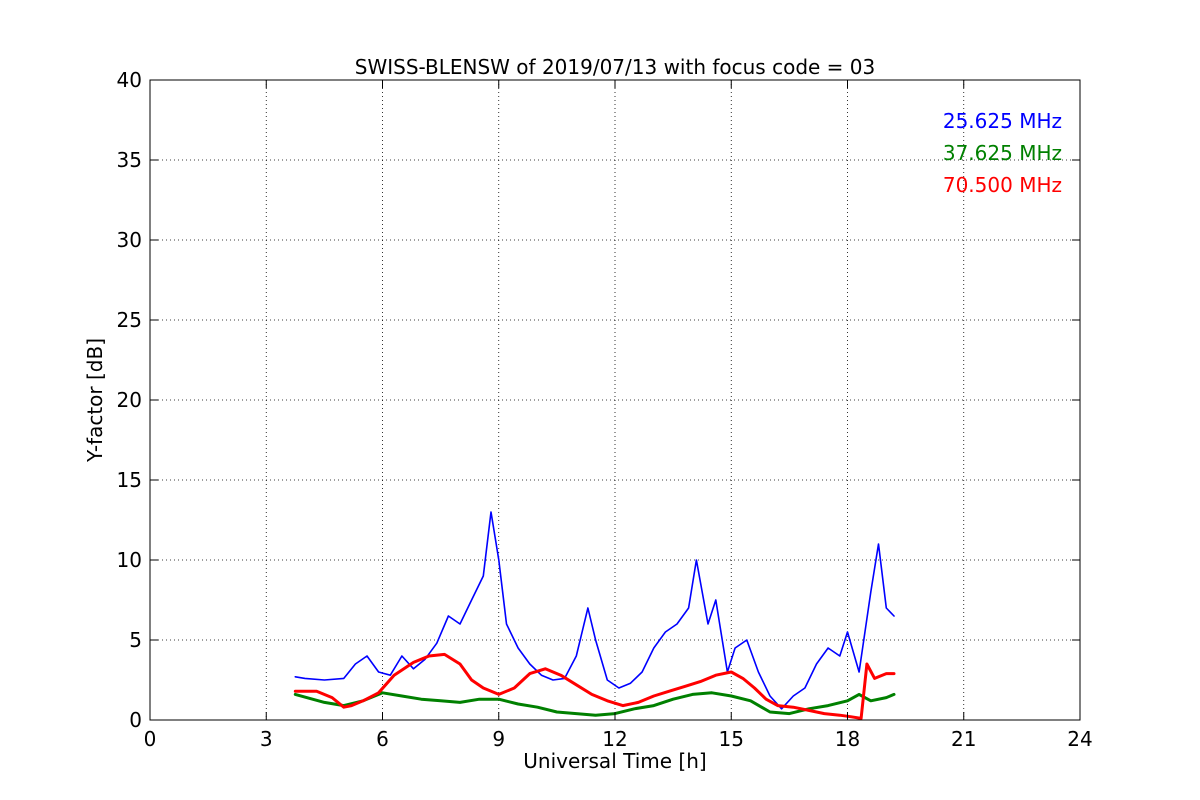  Describe the element at coordinates (129, 80) in the screenshot. I see `y-tick-label: 40` at that location.